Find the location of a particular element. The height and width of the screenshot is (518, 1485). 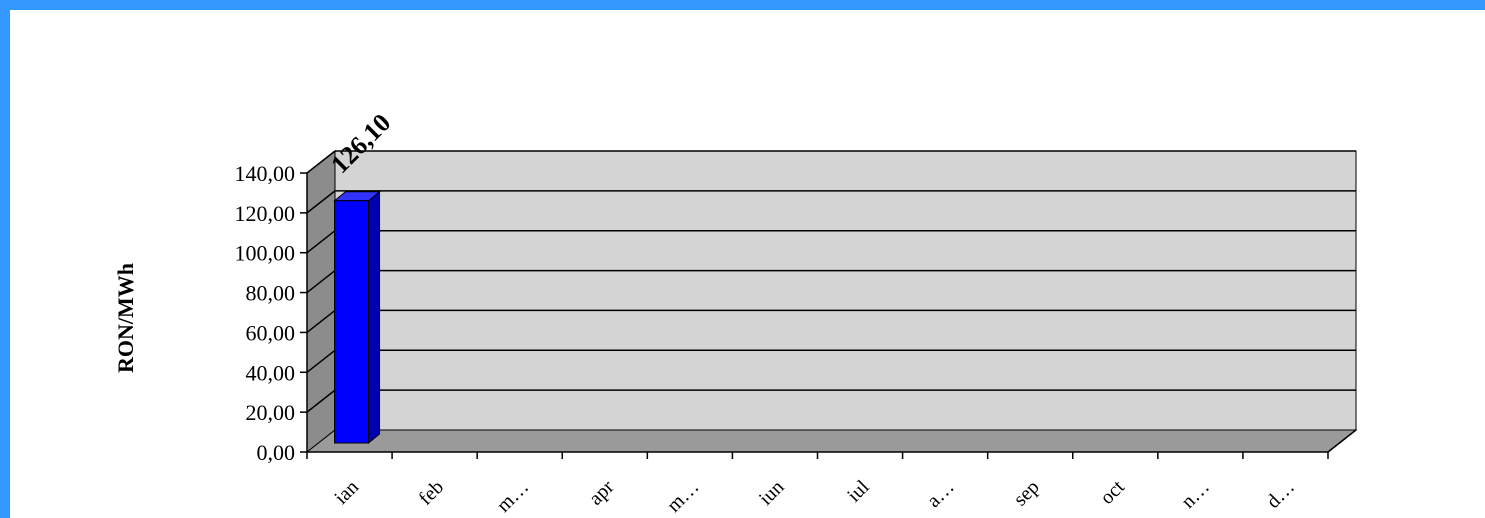

bar is located at coordinates (352, 322).